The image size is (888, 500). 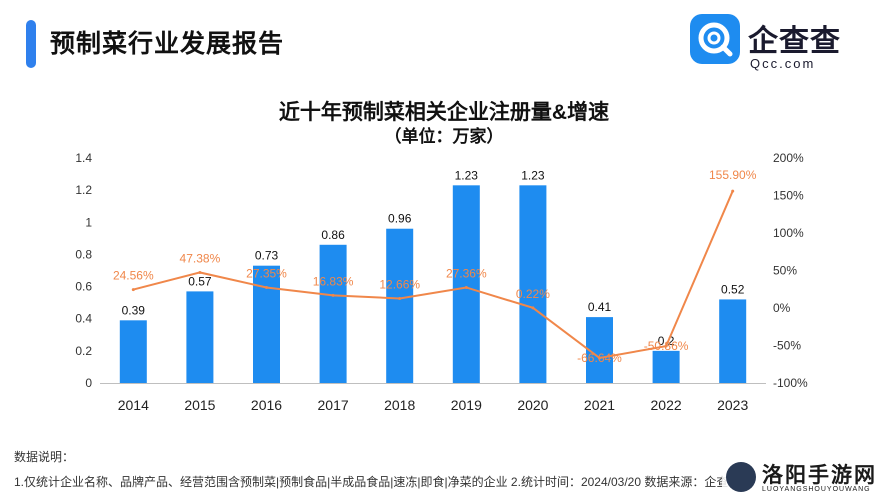 I want to click on growth-rate-label: 0.22%, so click(x=533, y=294).